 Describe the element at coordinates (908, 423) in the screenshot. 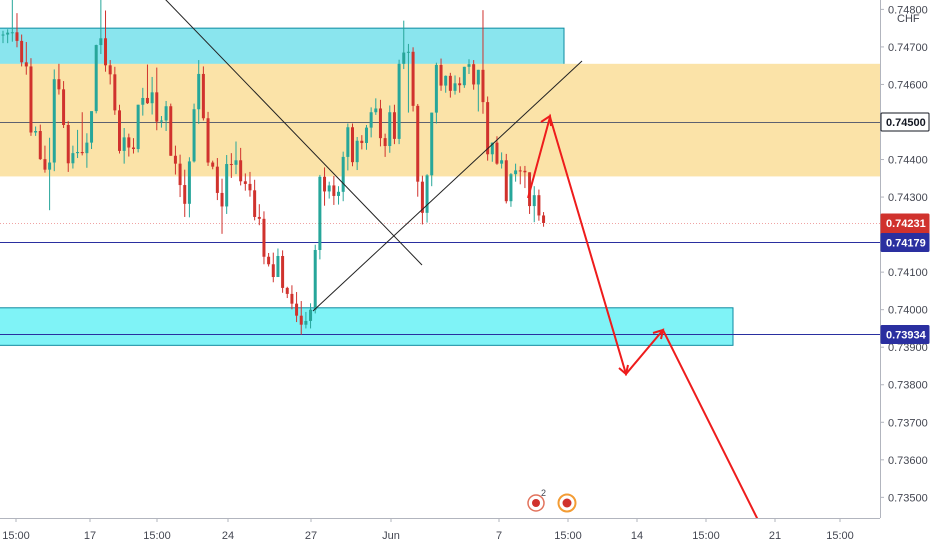

I see `price-tick-label: 0.73700` at that location.